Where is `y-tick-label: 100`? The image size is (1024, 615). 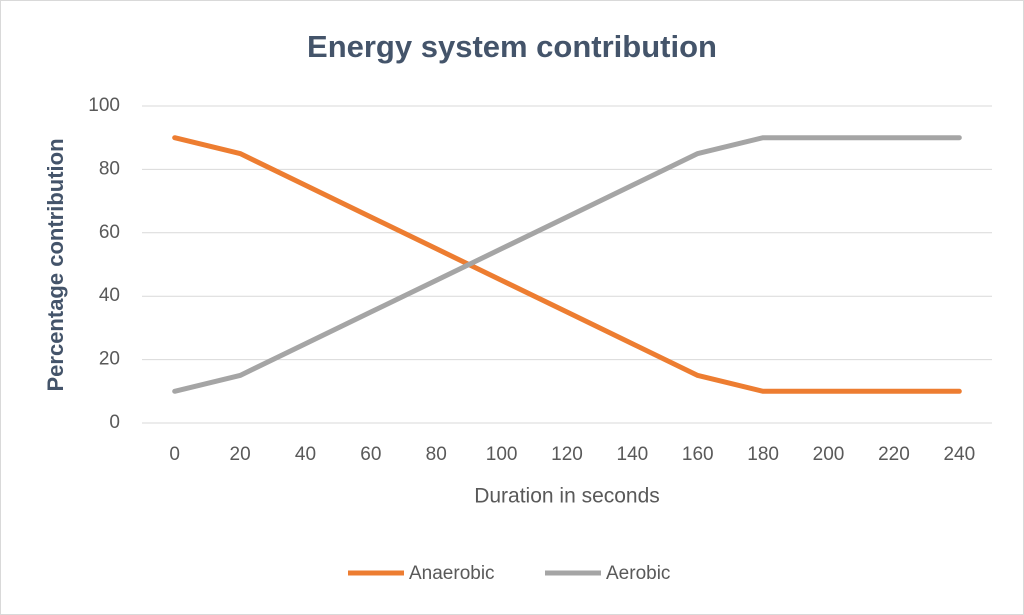 y-tick-label: 100 is located at coordinates (104, 105).